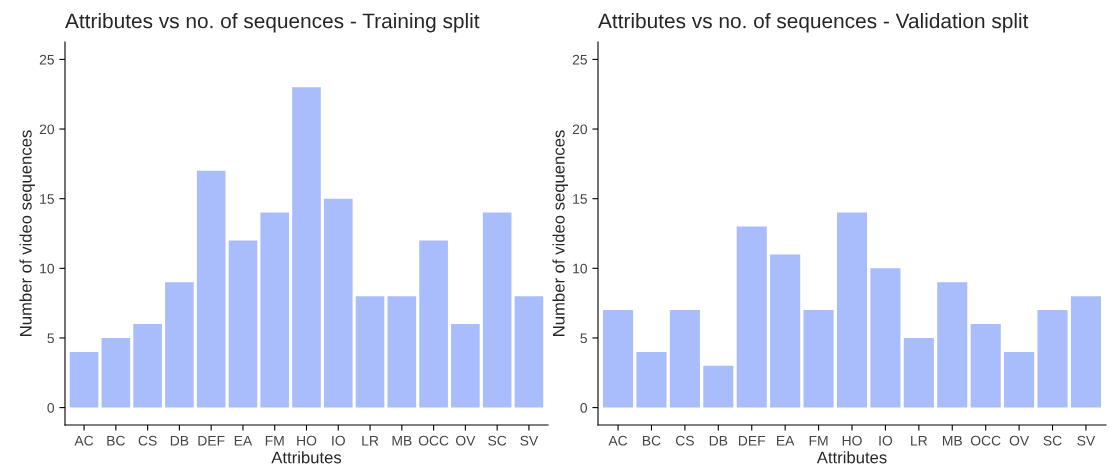 This screenshot has width=1112, height=472. What do you see at coordinates (813, 23) in the screenshot?
I see `chart-title: Attributes vs no. of sequences - Validation split` at bounding box center [813, 23].